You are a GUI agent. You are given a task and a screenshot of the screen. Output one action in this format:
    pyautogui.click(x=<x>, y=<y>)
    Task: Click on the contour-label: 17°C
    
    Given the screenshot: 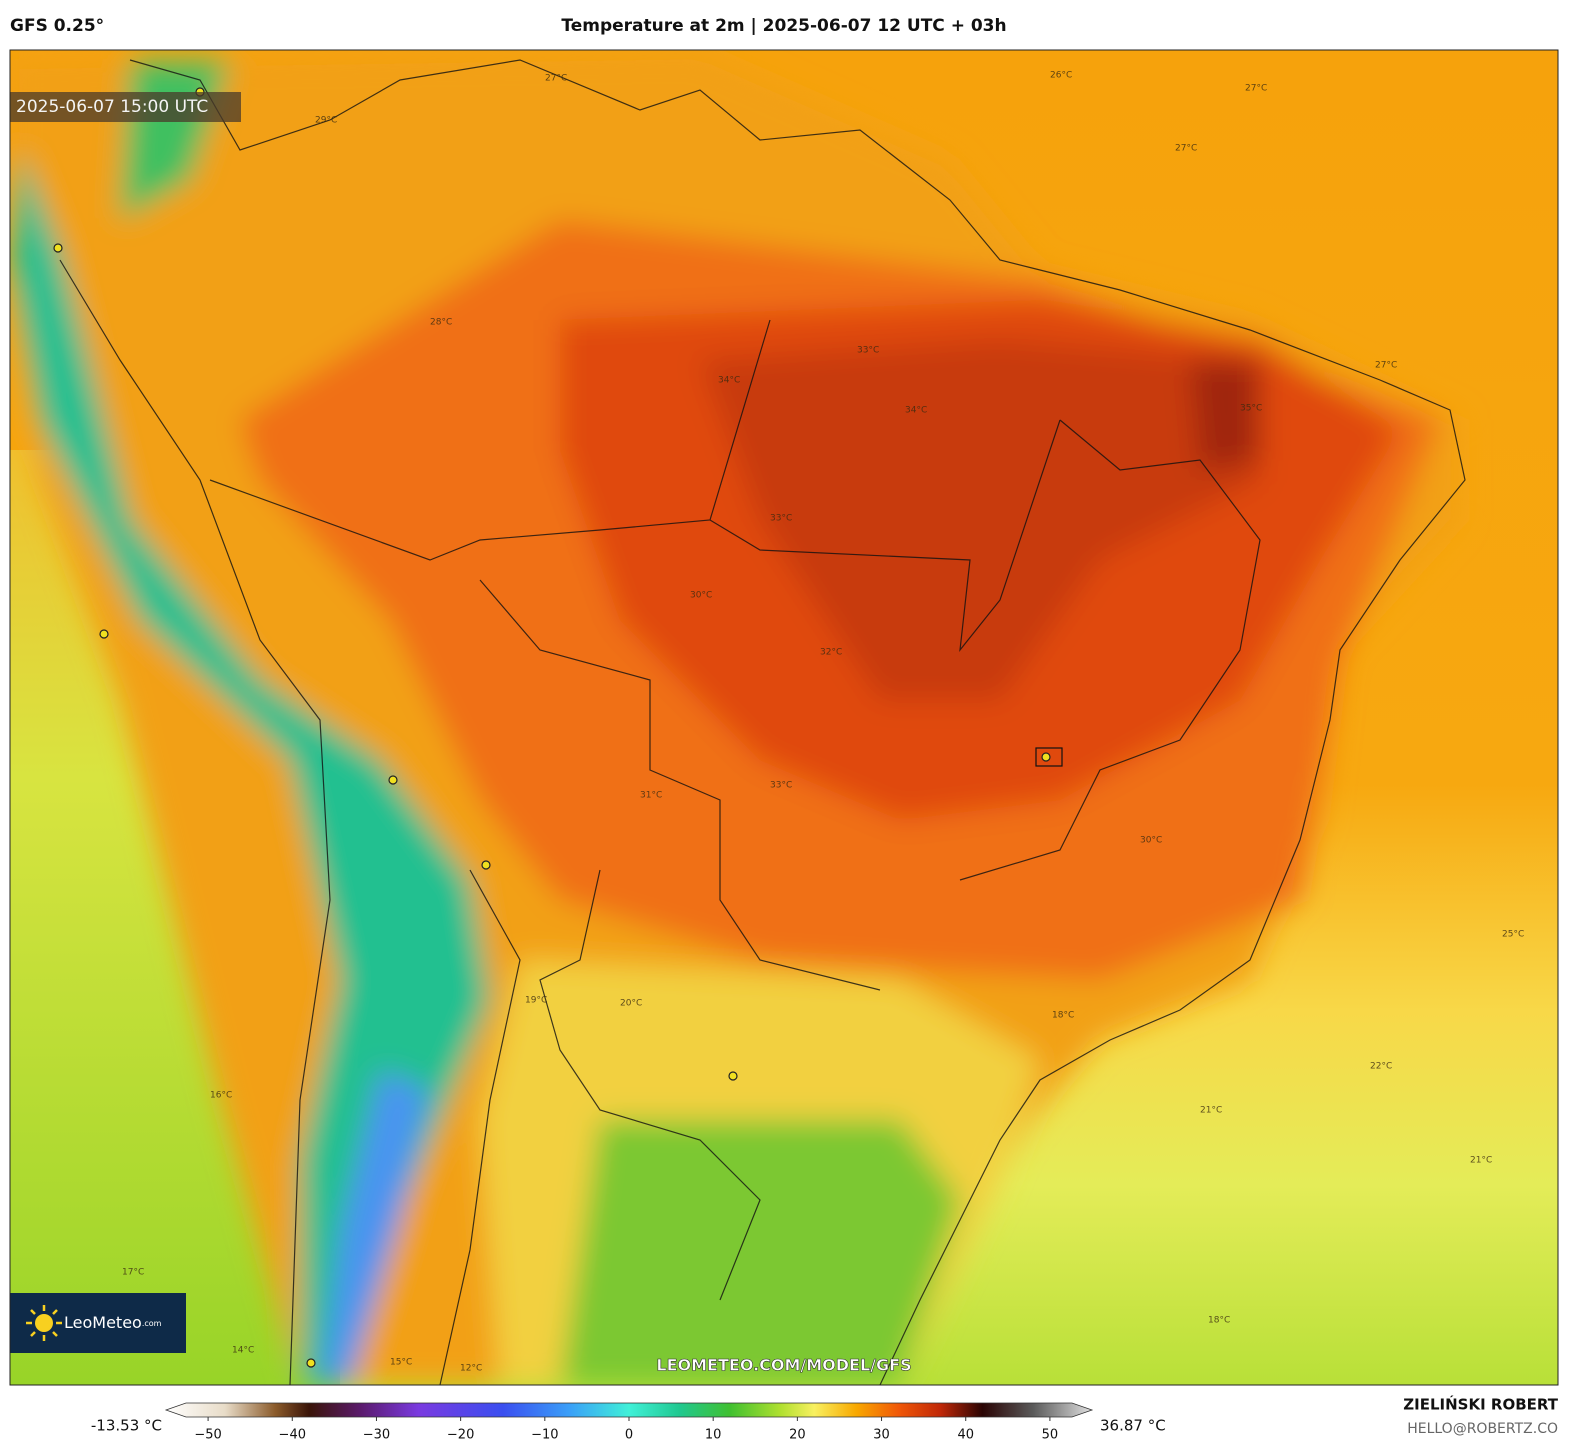 What is the action you would take?
    pyautogui.click(x=133, y=1273)
    